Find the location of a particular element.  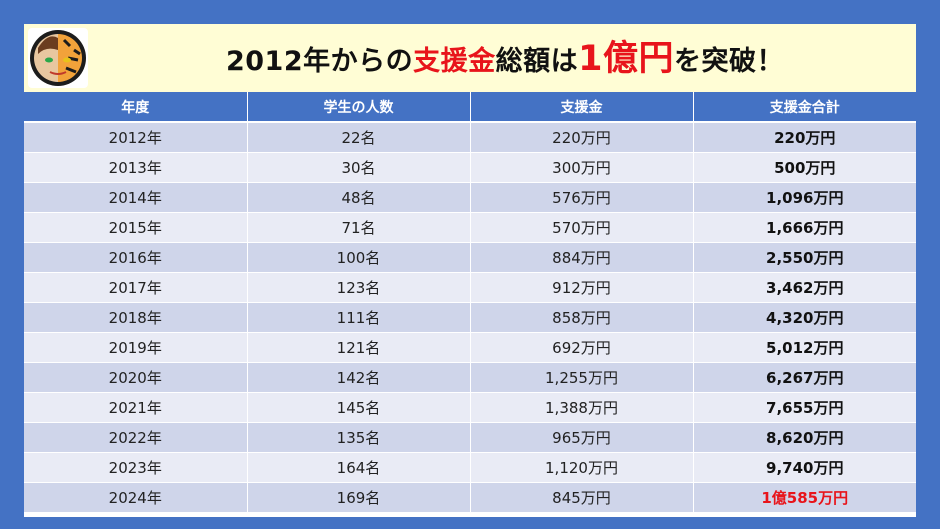

page-title: 2012年からの支援金総額は1億円を突破！ is located at coordinates (505, 58).